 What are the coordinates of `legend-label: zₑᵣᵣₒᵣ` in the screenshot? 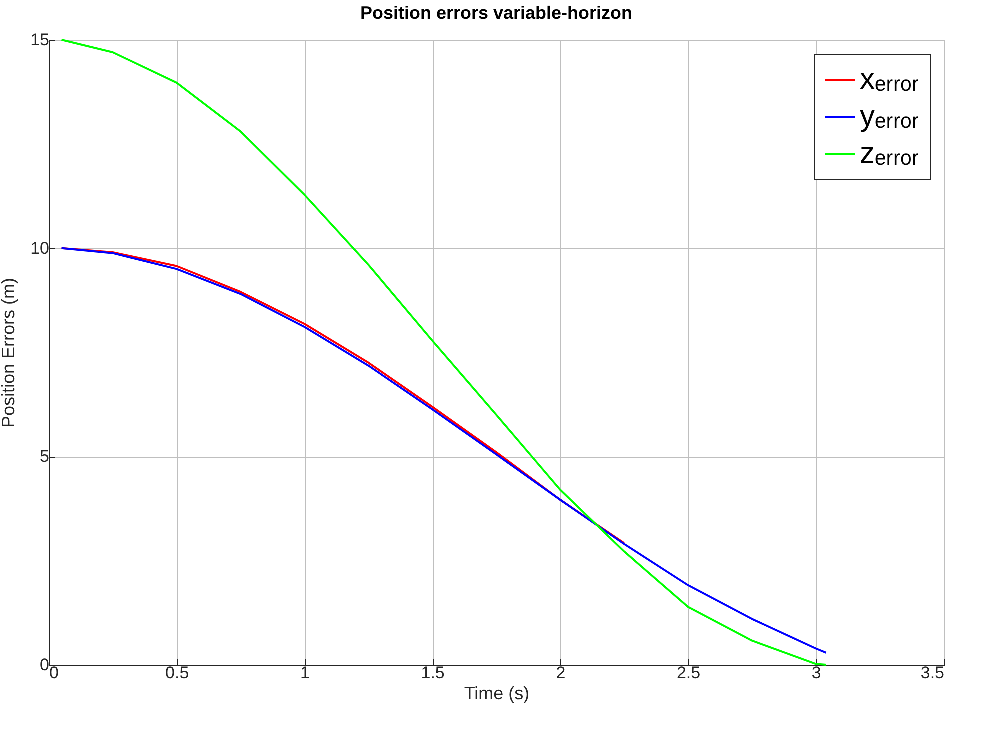 It's located at (890, 153).